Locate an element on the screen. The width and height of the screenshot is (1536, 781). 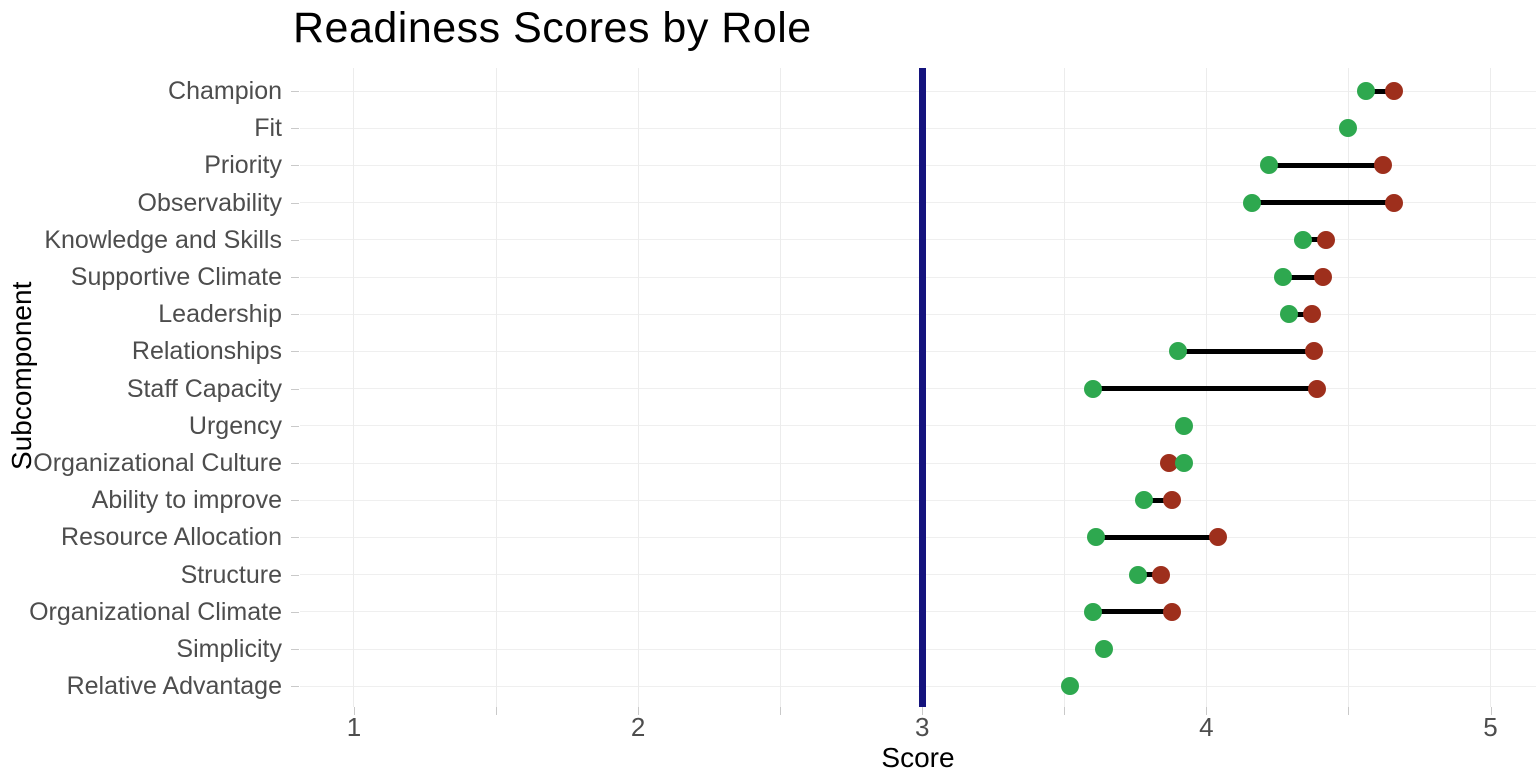
x-tick-label: 2 is located at coordinates (638, 727).